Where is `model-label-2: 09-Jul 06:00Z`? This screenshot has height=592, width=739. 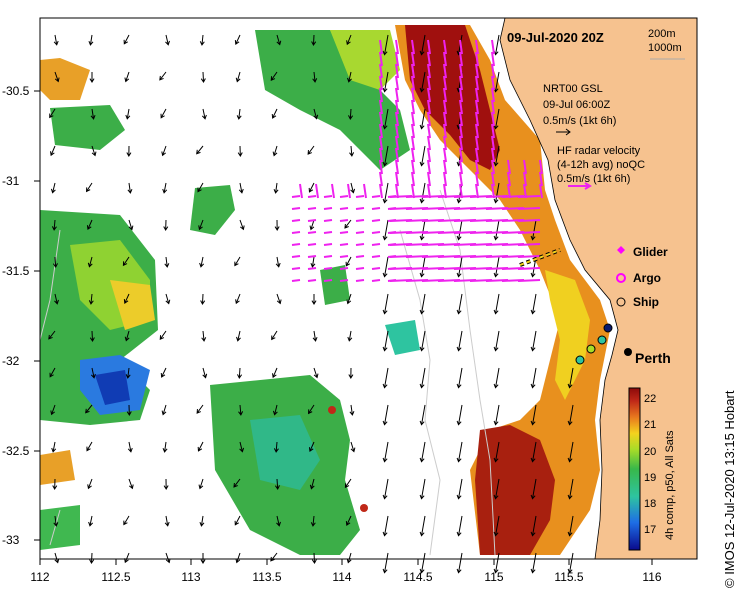 model-label-2: 09-Jul 06:00Z is located at coordinates (577, 105).